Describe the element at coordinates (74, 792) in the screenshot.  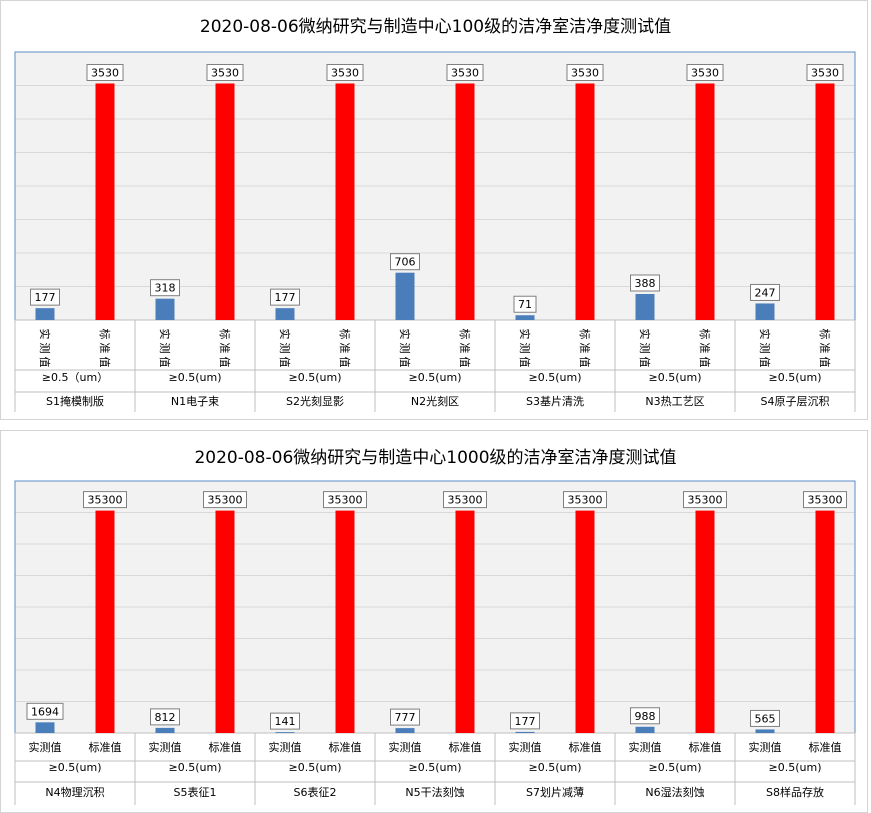
I see `category-label: N4物理沉积` at that location.